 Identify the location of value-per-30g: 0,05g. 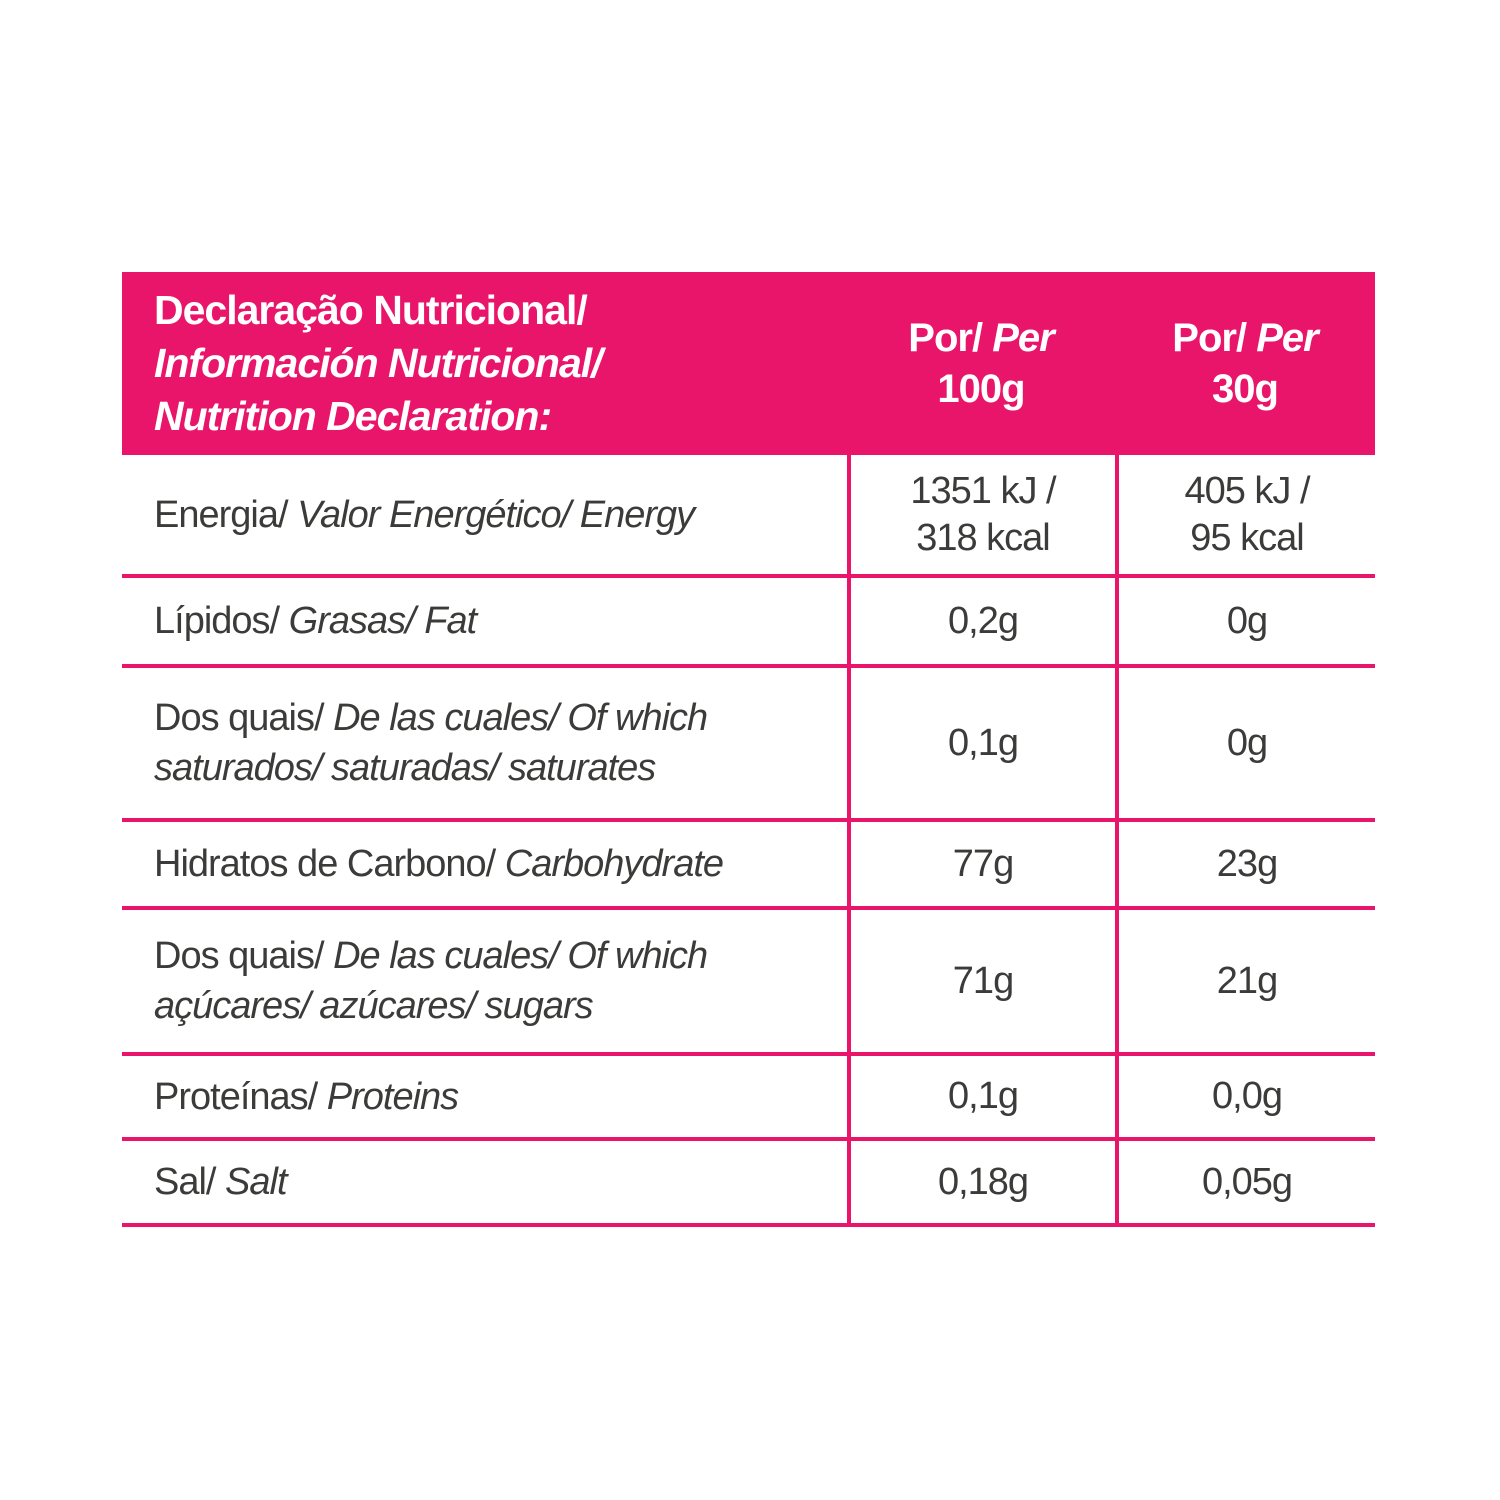
(1245, 1182).